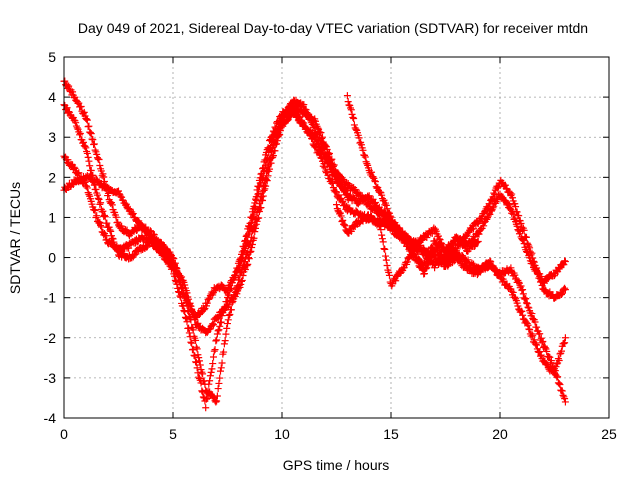  Describe the element at coordinates (52, 217) in the screenshot. I see `y-tick-label: 1` at that location.